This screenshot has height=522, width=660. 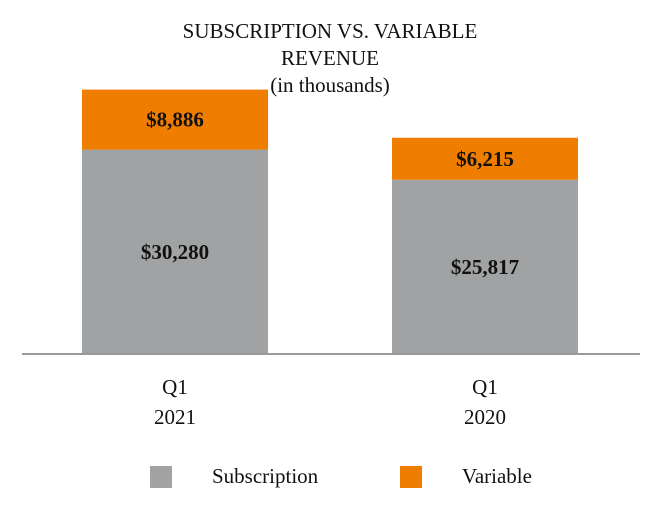 I want to click on bar-variable-2021, so click(x=175, y=119).